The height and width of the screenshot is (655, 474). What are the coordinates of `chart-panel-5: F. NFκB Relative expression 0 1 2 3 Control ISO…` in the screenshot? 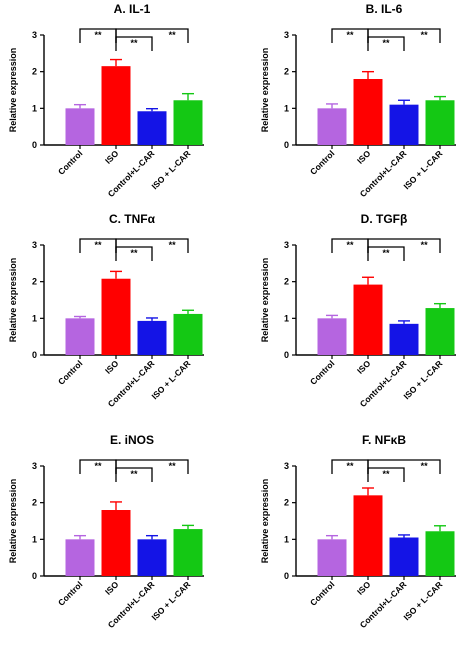 It's located at (358, 531).